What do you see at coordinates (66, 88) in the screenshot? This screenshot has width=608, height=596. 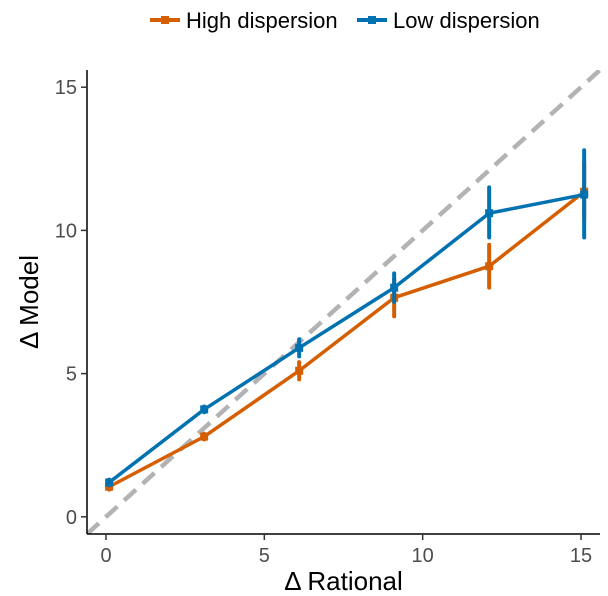 I see `y-tick-label: 15` at bounding box center [66, 88].